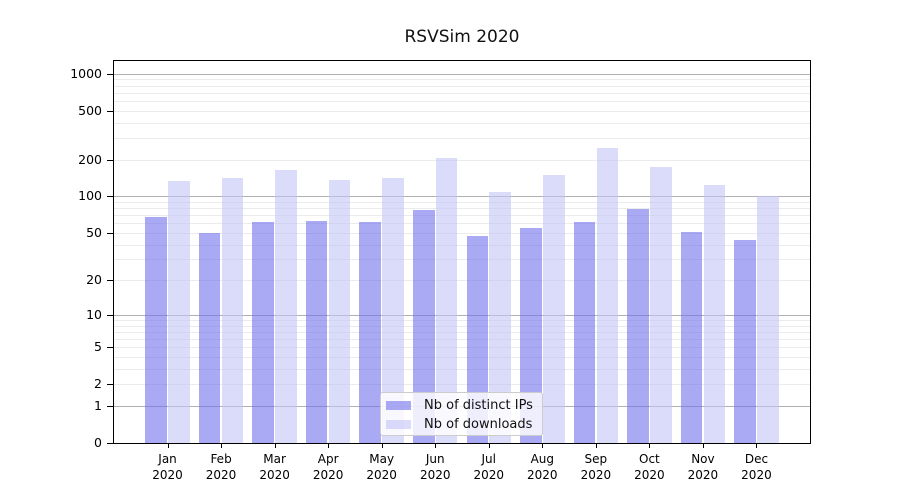 The width and height of the screenshot is (900, 500). What do you see at coordinates (98, 405) in the screenshot?
I see `y-tick-label: 1` at bounding box center [98, 405].